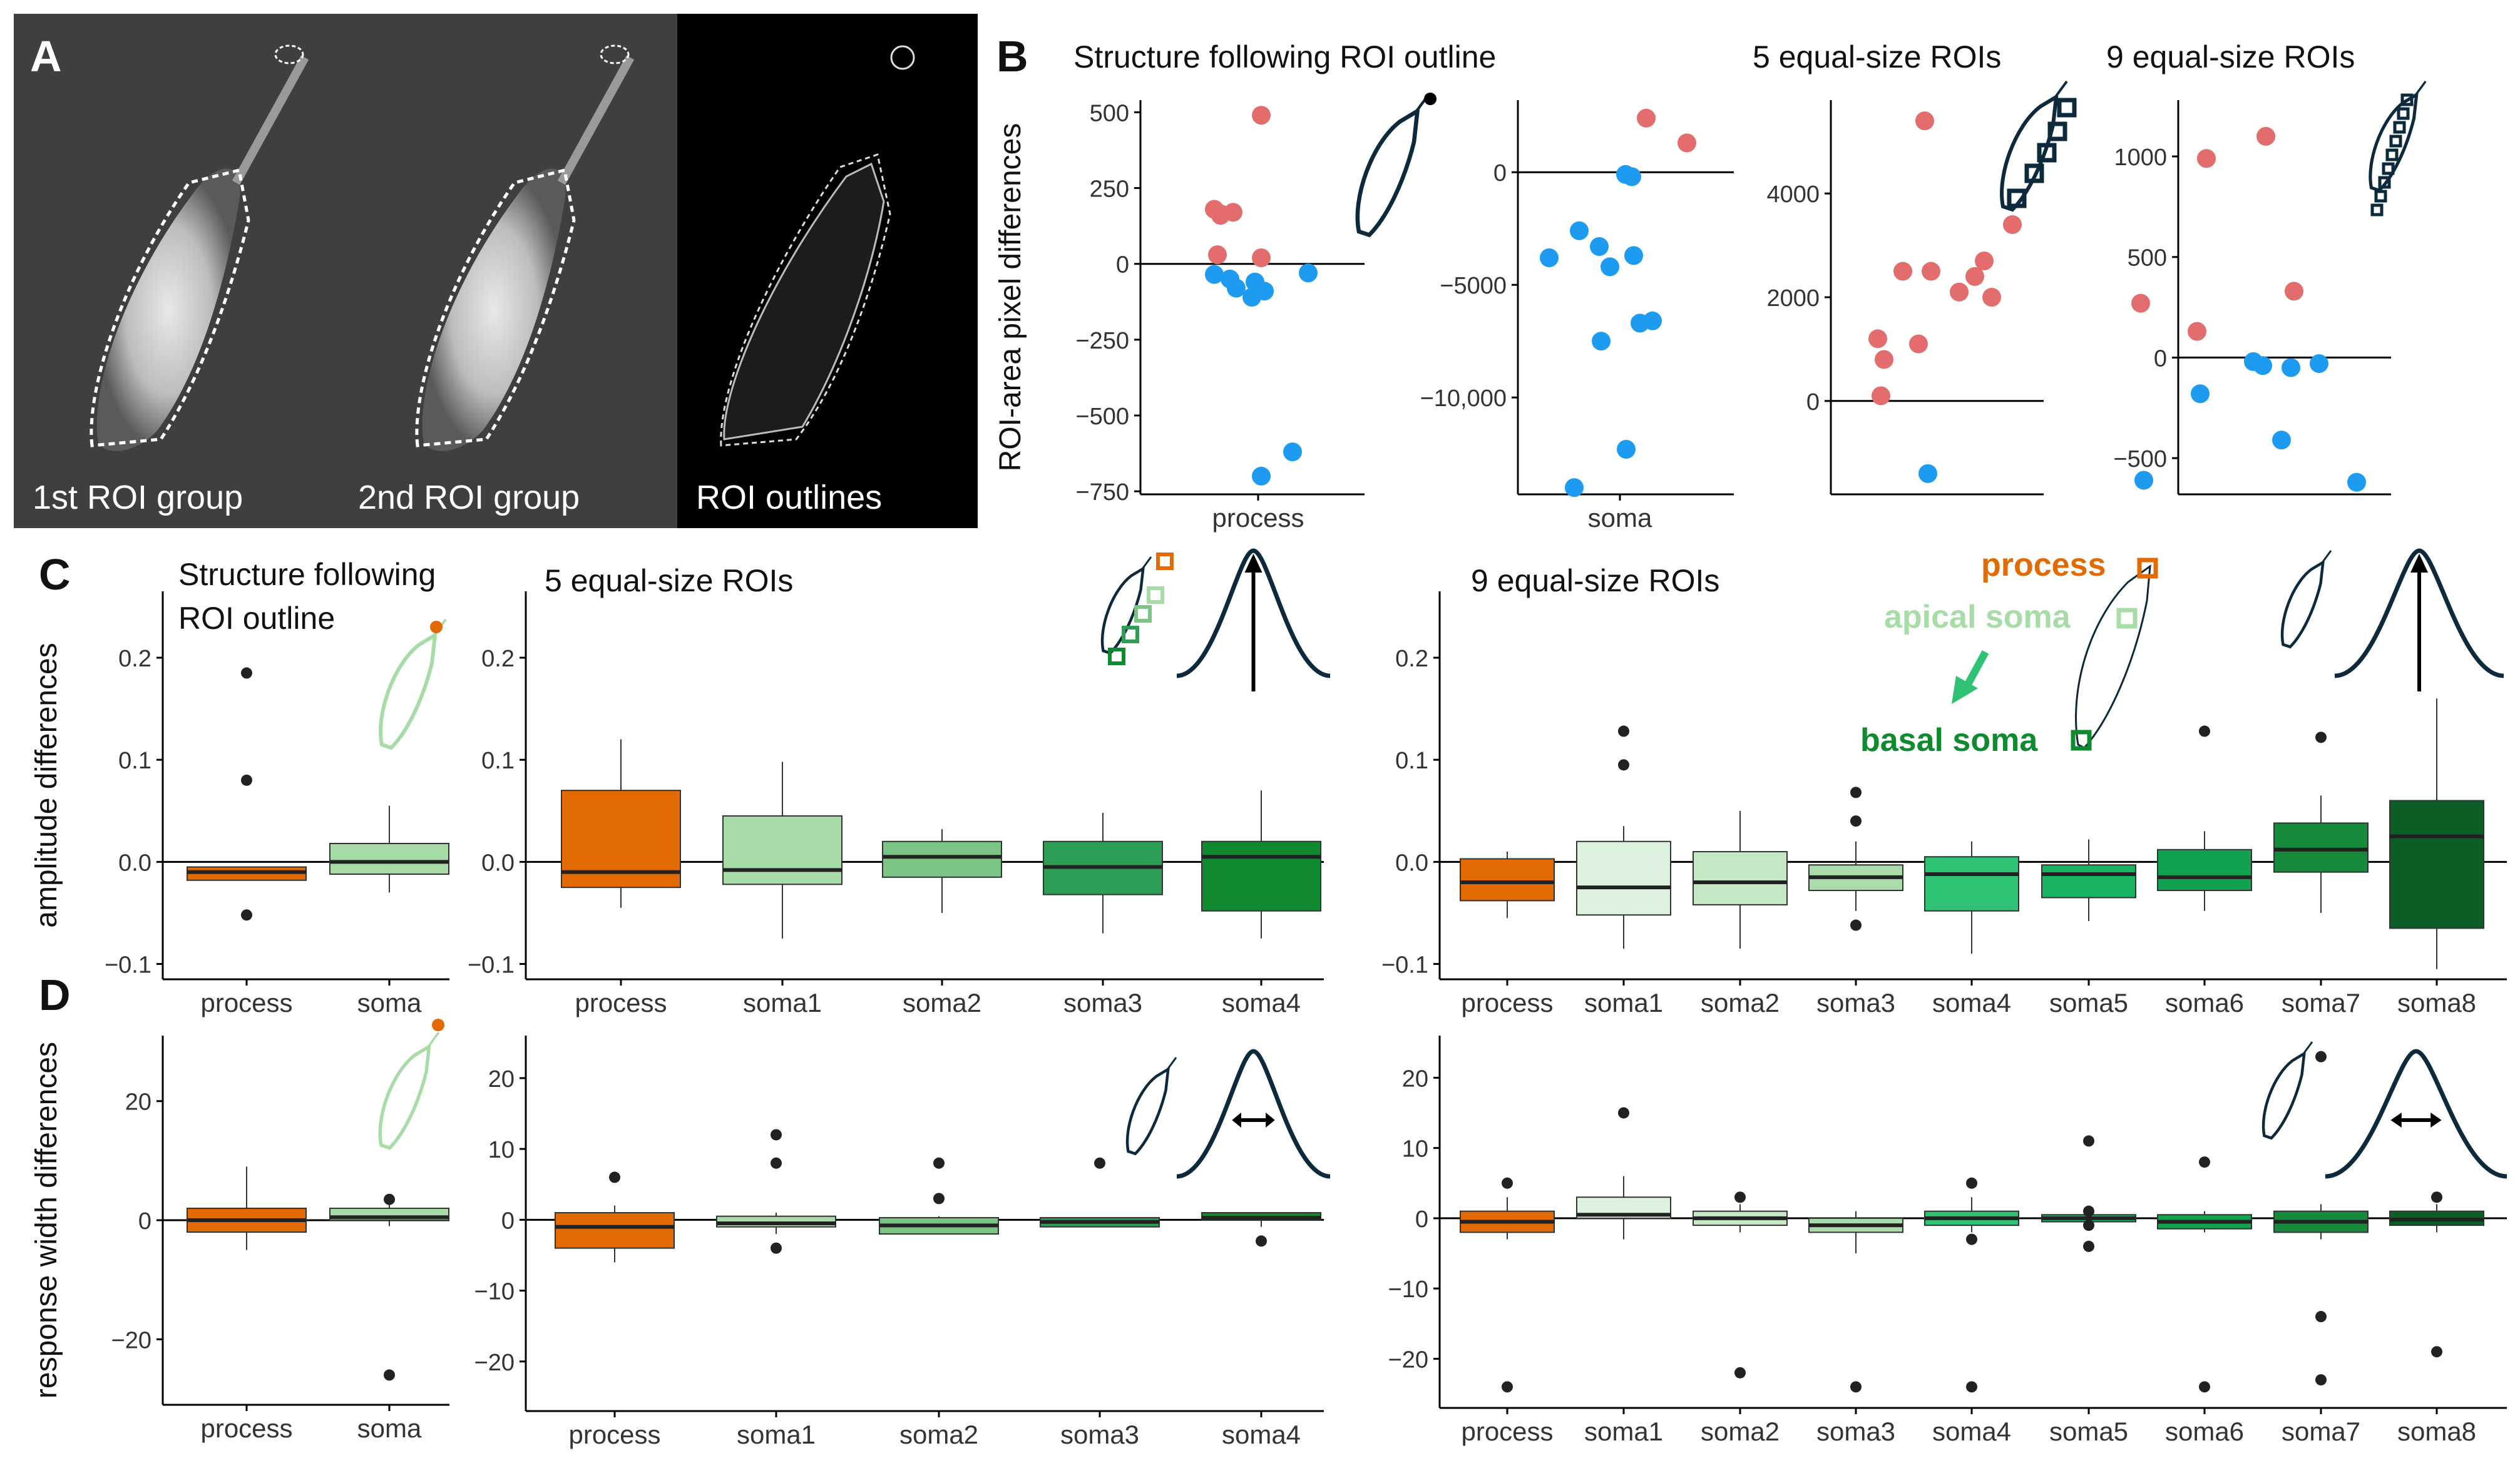 The image size is (2520, 1468). I want to click on y-tick-label: 250, so click(1109, 189).